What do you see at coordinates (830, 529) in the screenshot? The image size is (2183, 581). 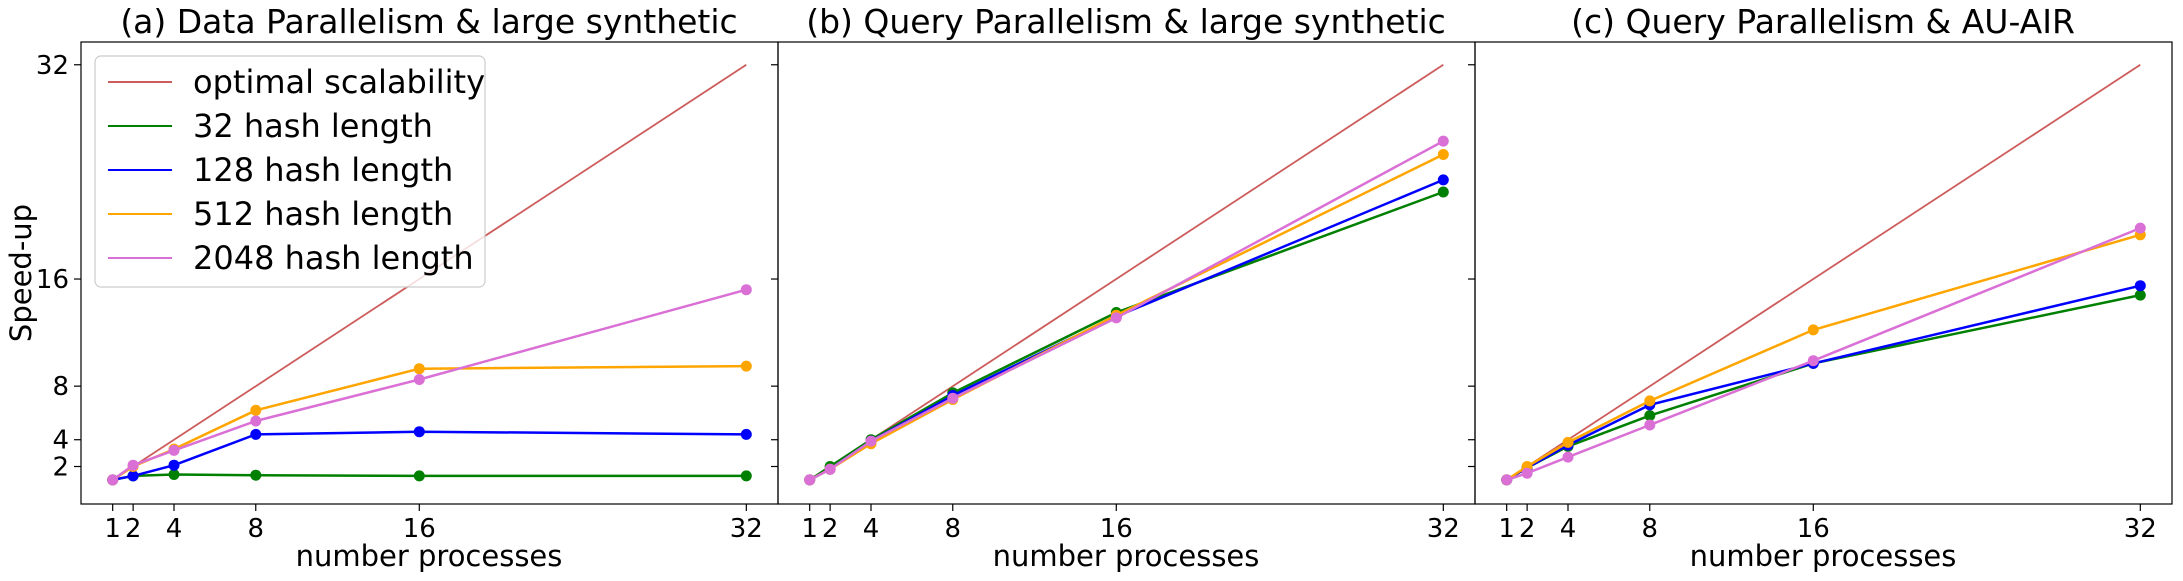 I see `panel-b-x-tick-label: 2` at bounding box center [830, 529].